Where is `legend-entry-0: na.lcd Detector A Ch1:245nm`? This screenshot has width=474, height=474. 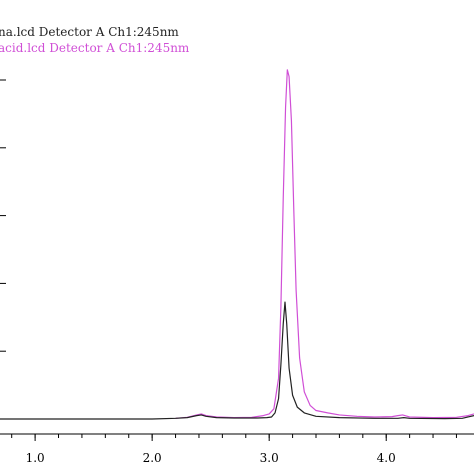 legend-entry-0: na.lcd Detector A Ch1:245nm is located at coordinates (89, 32).